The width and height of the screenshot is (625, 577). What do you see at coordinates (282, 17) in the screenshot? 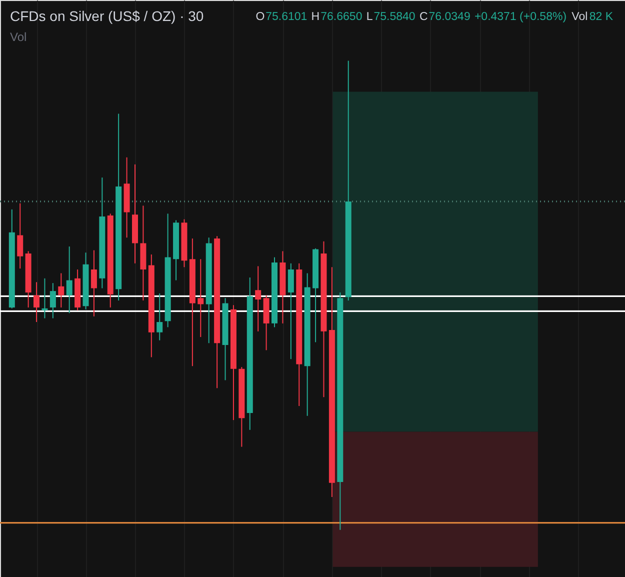
I see `text: O75.6101` at bounding box center [282, 17].